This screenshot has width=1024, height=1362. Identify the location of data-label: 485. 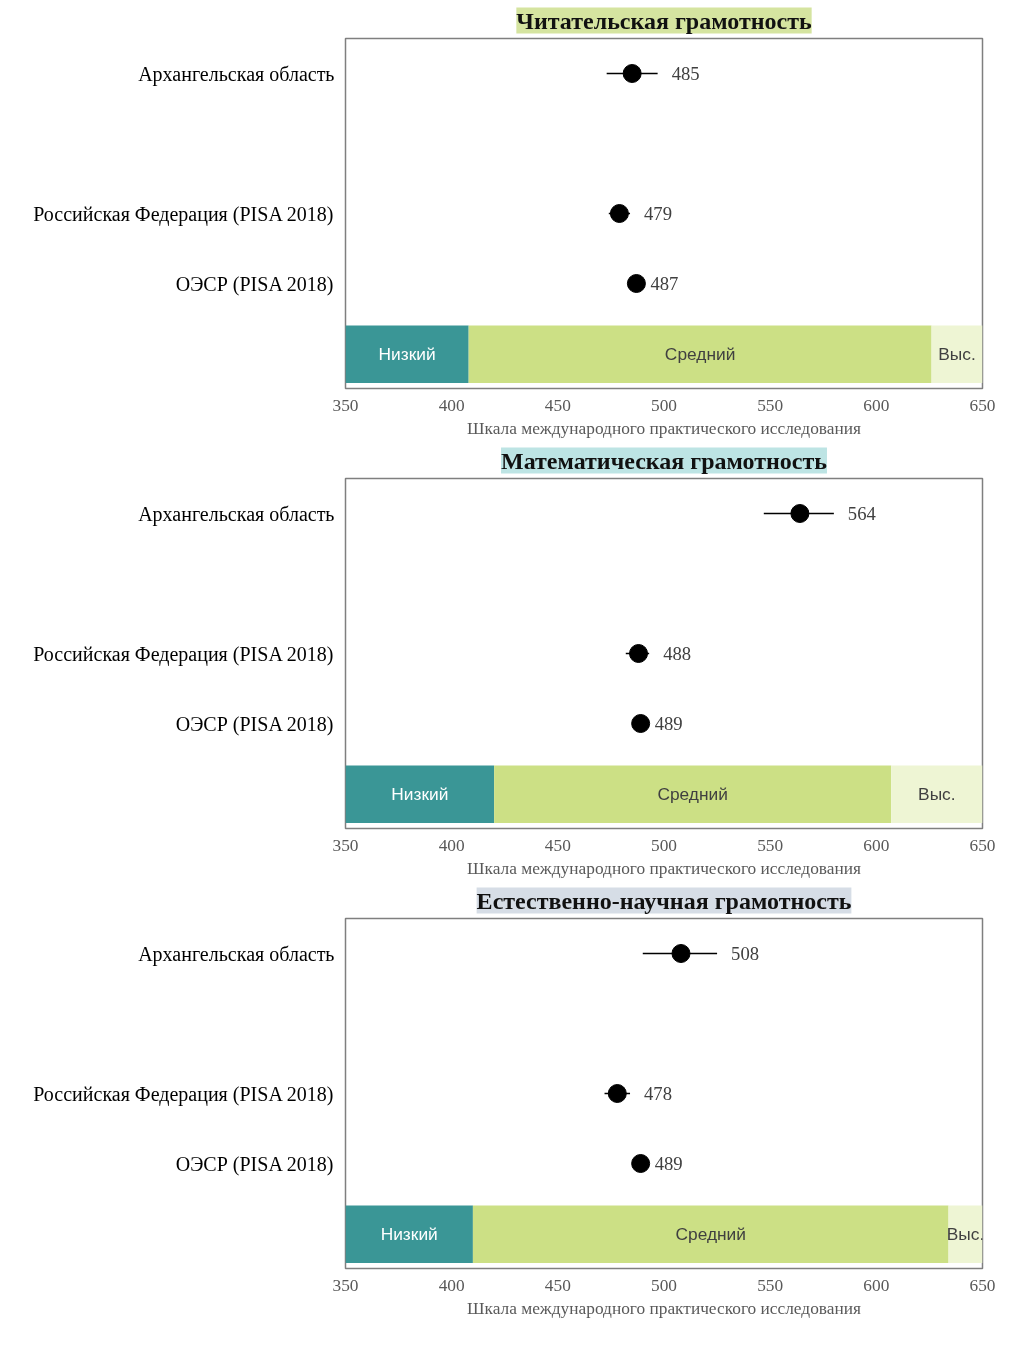
(685, 73).